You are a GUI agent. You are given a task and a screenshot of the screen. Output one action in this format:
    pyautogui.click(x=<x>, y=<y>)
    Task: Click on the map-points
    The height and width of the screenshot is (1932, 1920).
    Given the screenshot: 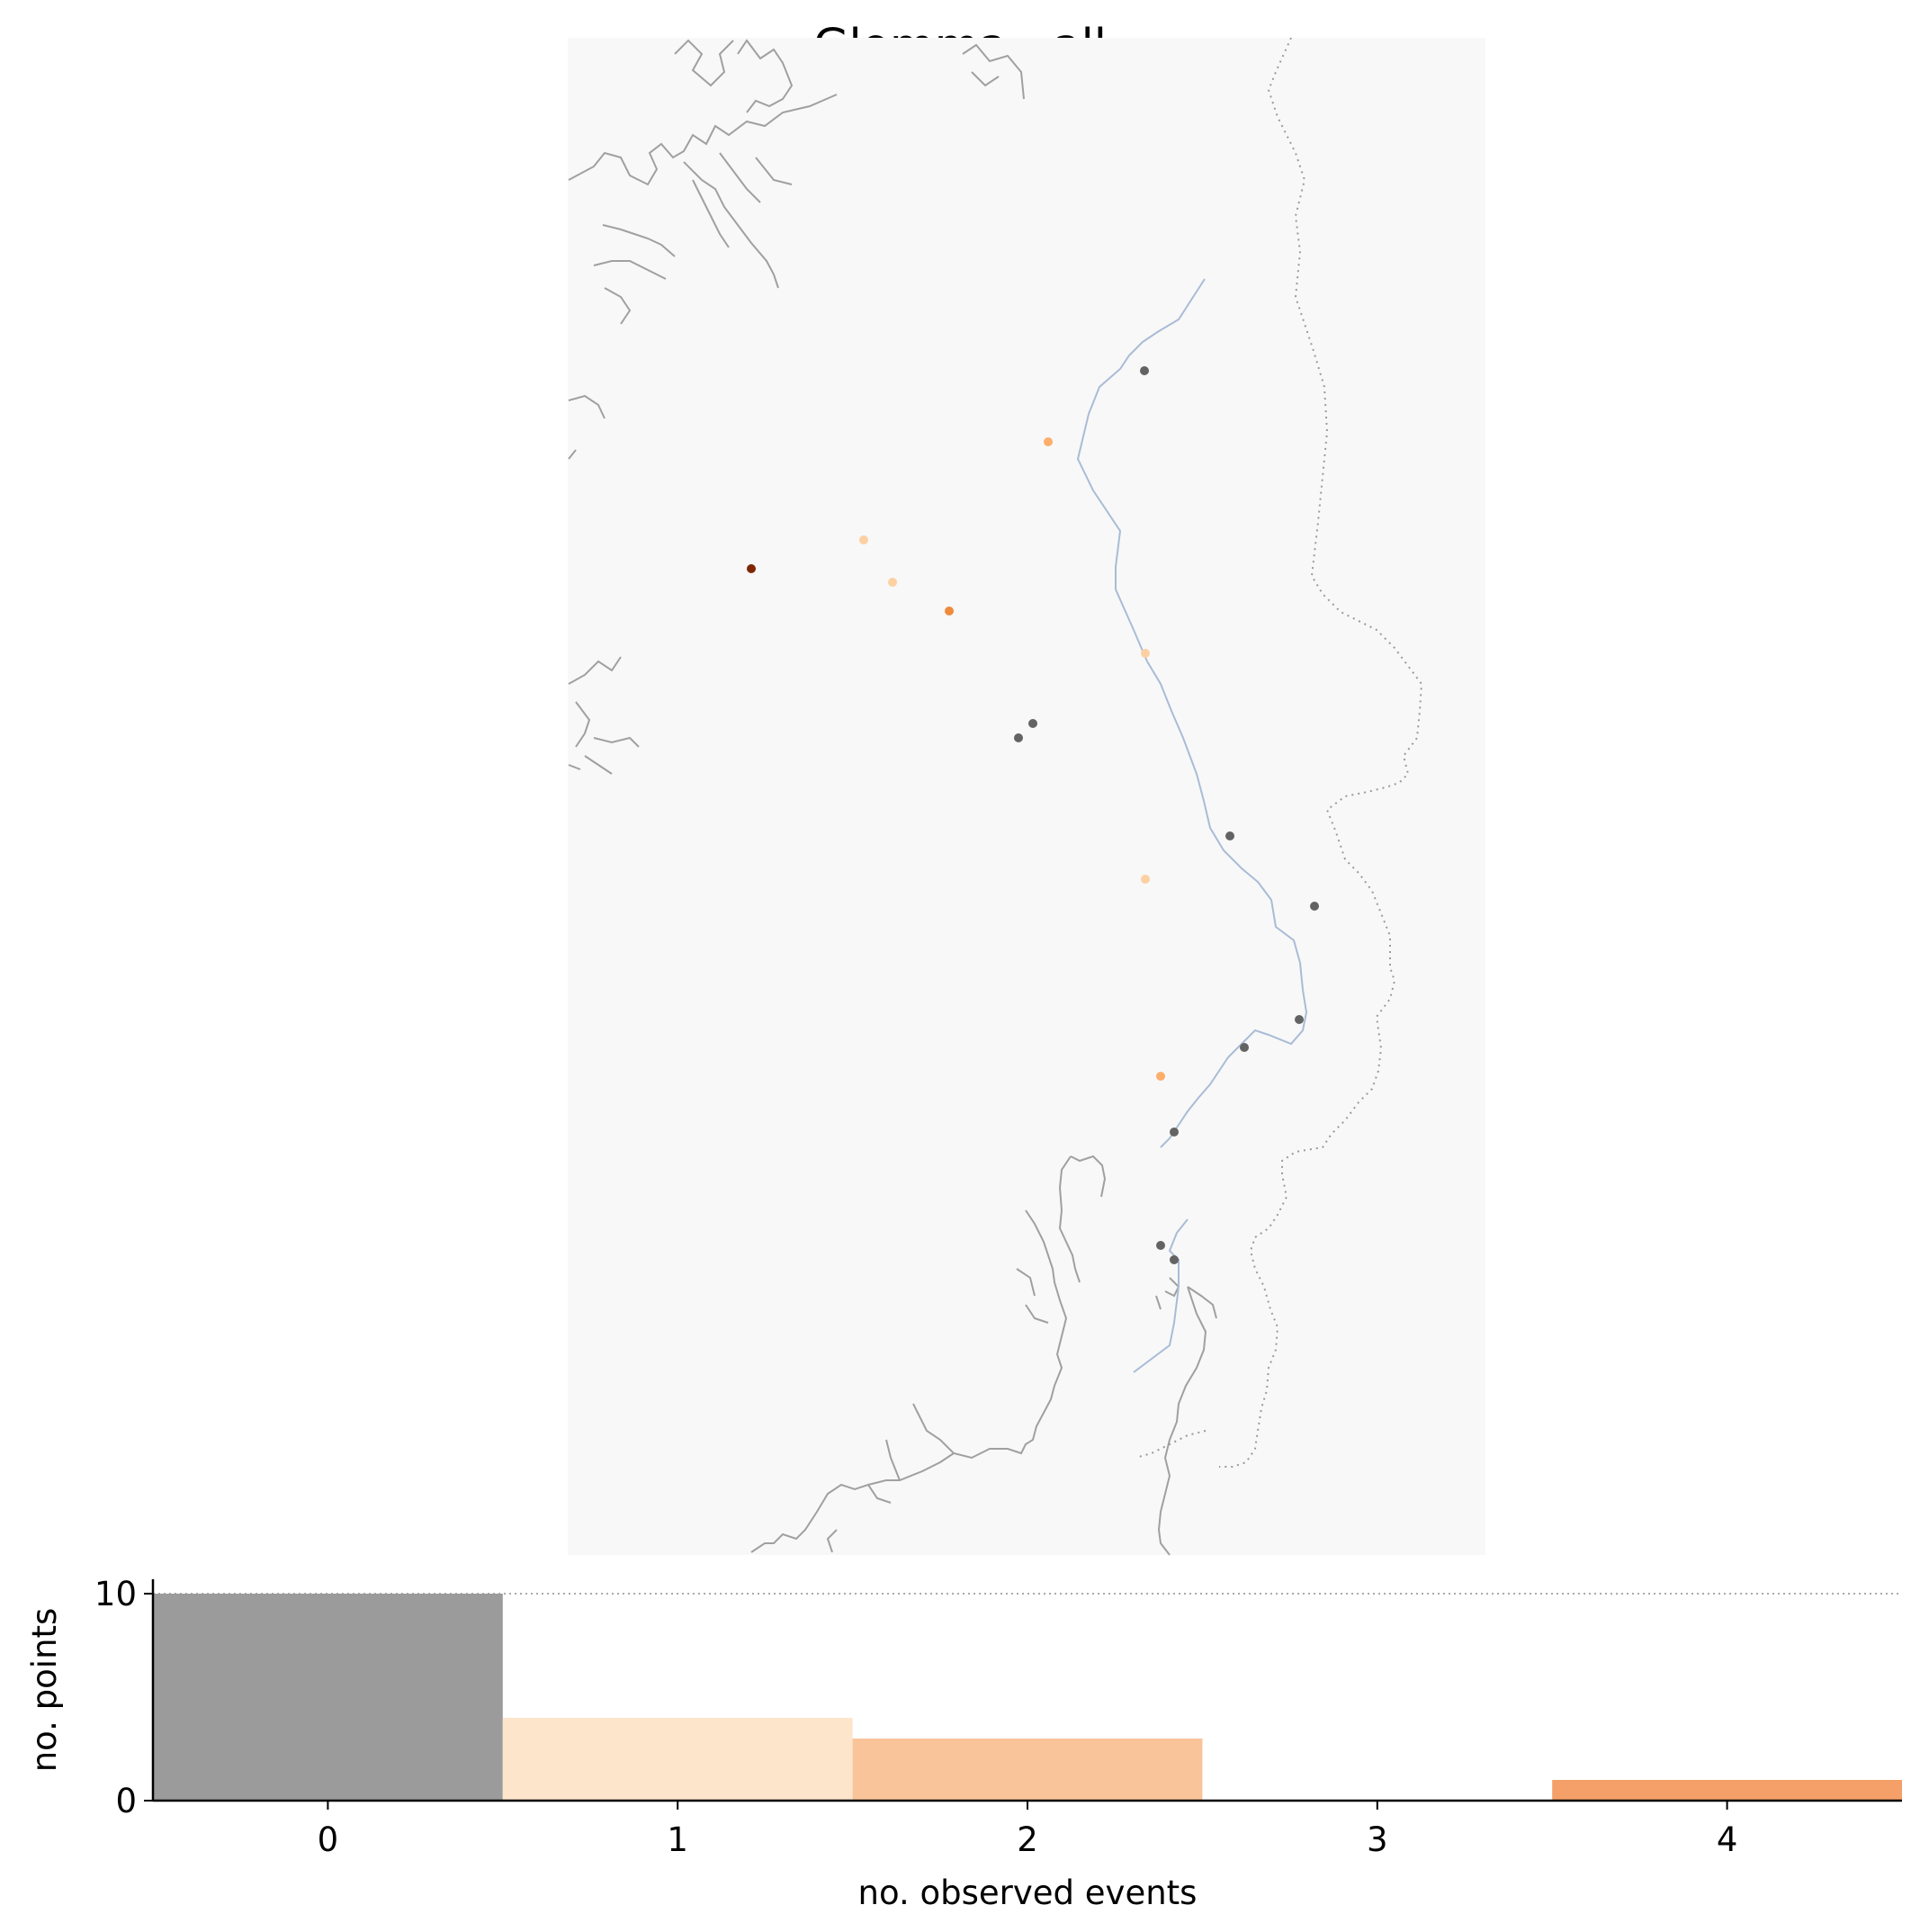 What is the action you would take?
    pyautogui.click(x=1033, y=815)
    